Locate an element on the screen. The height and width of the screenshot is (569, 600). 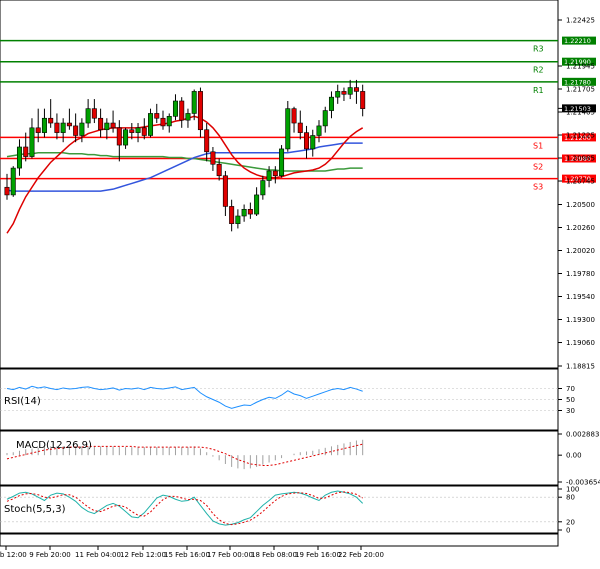
level-price-box-r1 is located at coordinates (579, 81).